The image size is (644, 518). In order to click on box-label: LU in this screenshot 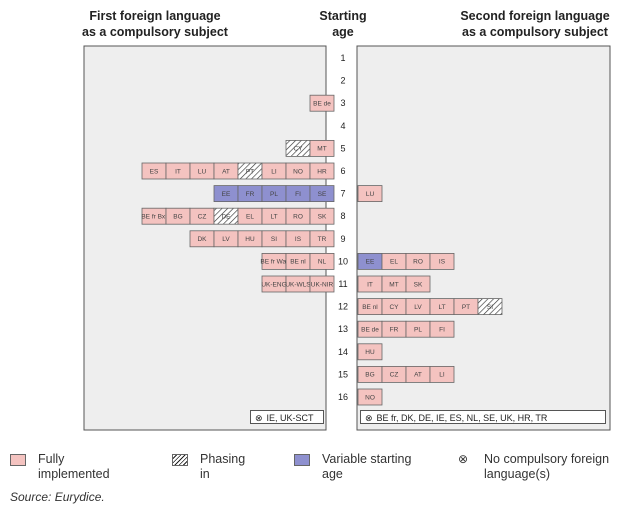, I will do `click(370, 194)`.